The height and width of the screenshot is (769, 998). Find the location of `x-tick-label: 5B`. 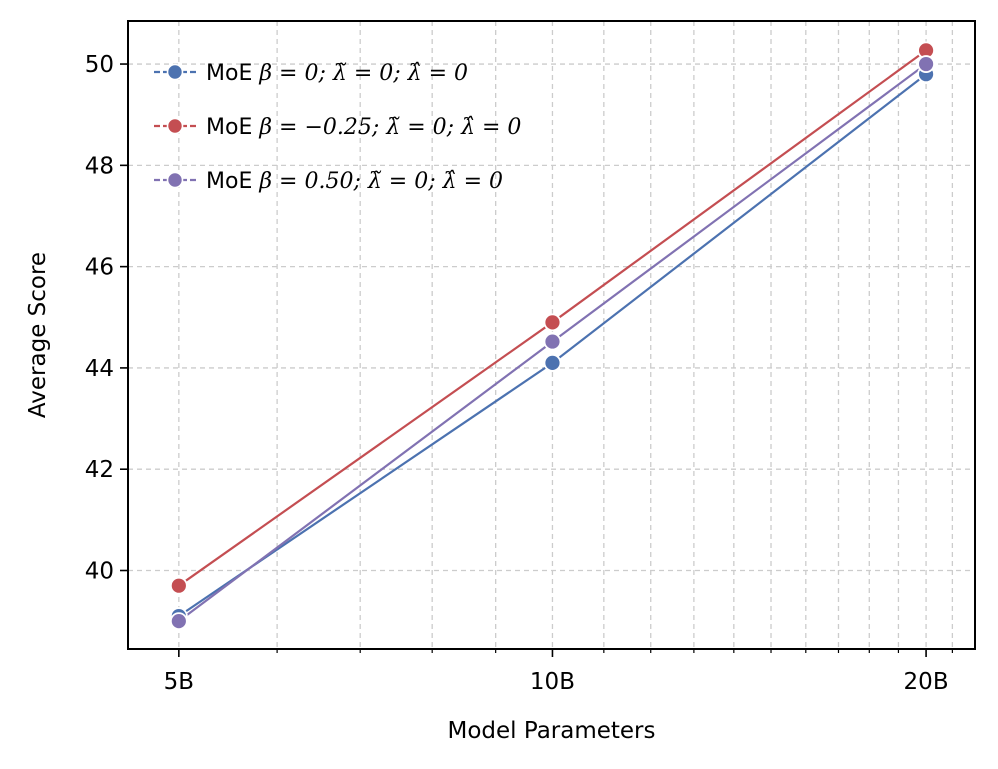

x-tick-label: 5B is located at coordinates (179, 682).